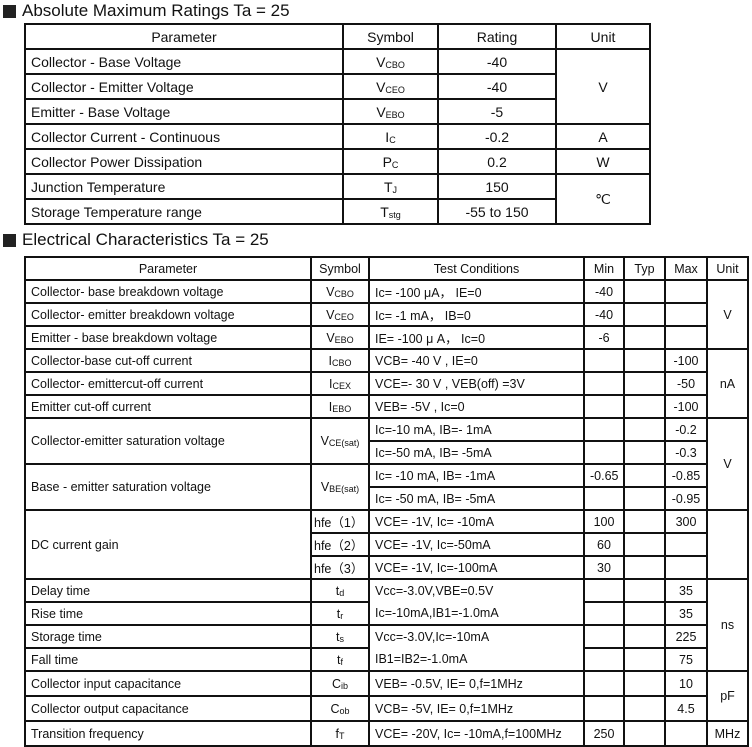  I want to click on test-conditions-cell: Ic=-10mA,IB1=-1.0mA, so click(476, 614).